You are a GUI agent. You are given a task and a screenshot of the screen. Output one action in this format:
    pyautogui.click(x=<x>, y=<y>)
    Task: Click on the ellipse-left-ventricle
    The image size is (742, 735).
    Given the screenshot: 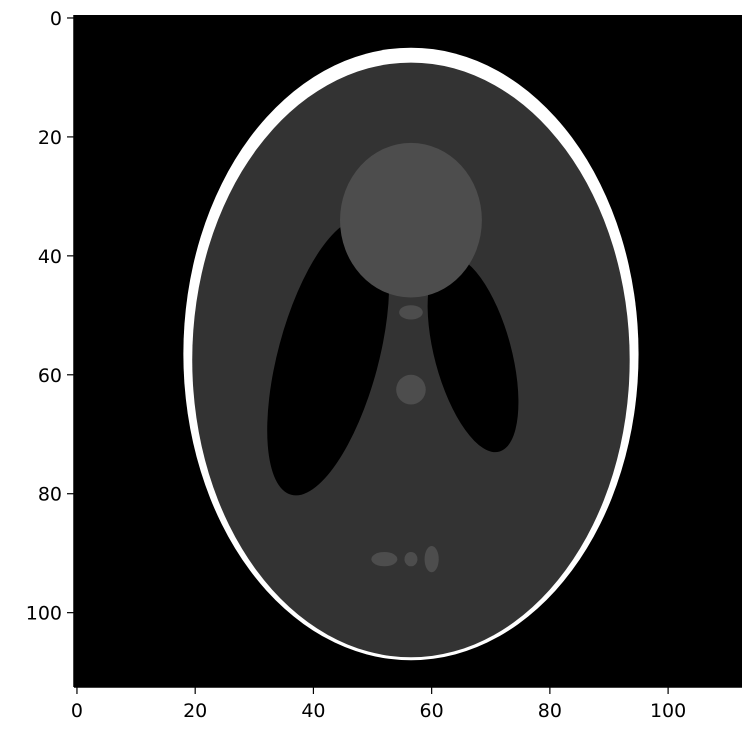 What is the action you would take?
    pyautogui.click(x=328, y=357)
    